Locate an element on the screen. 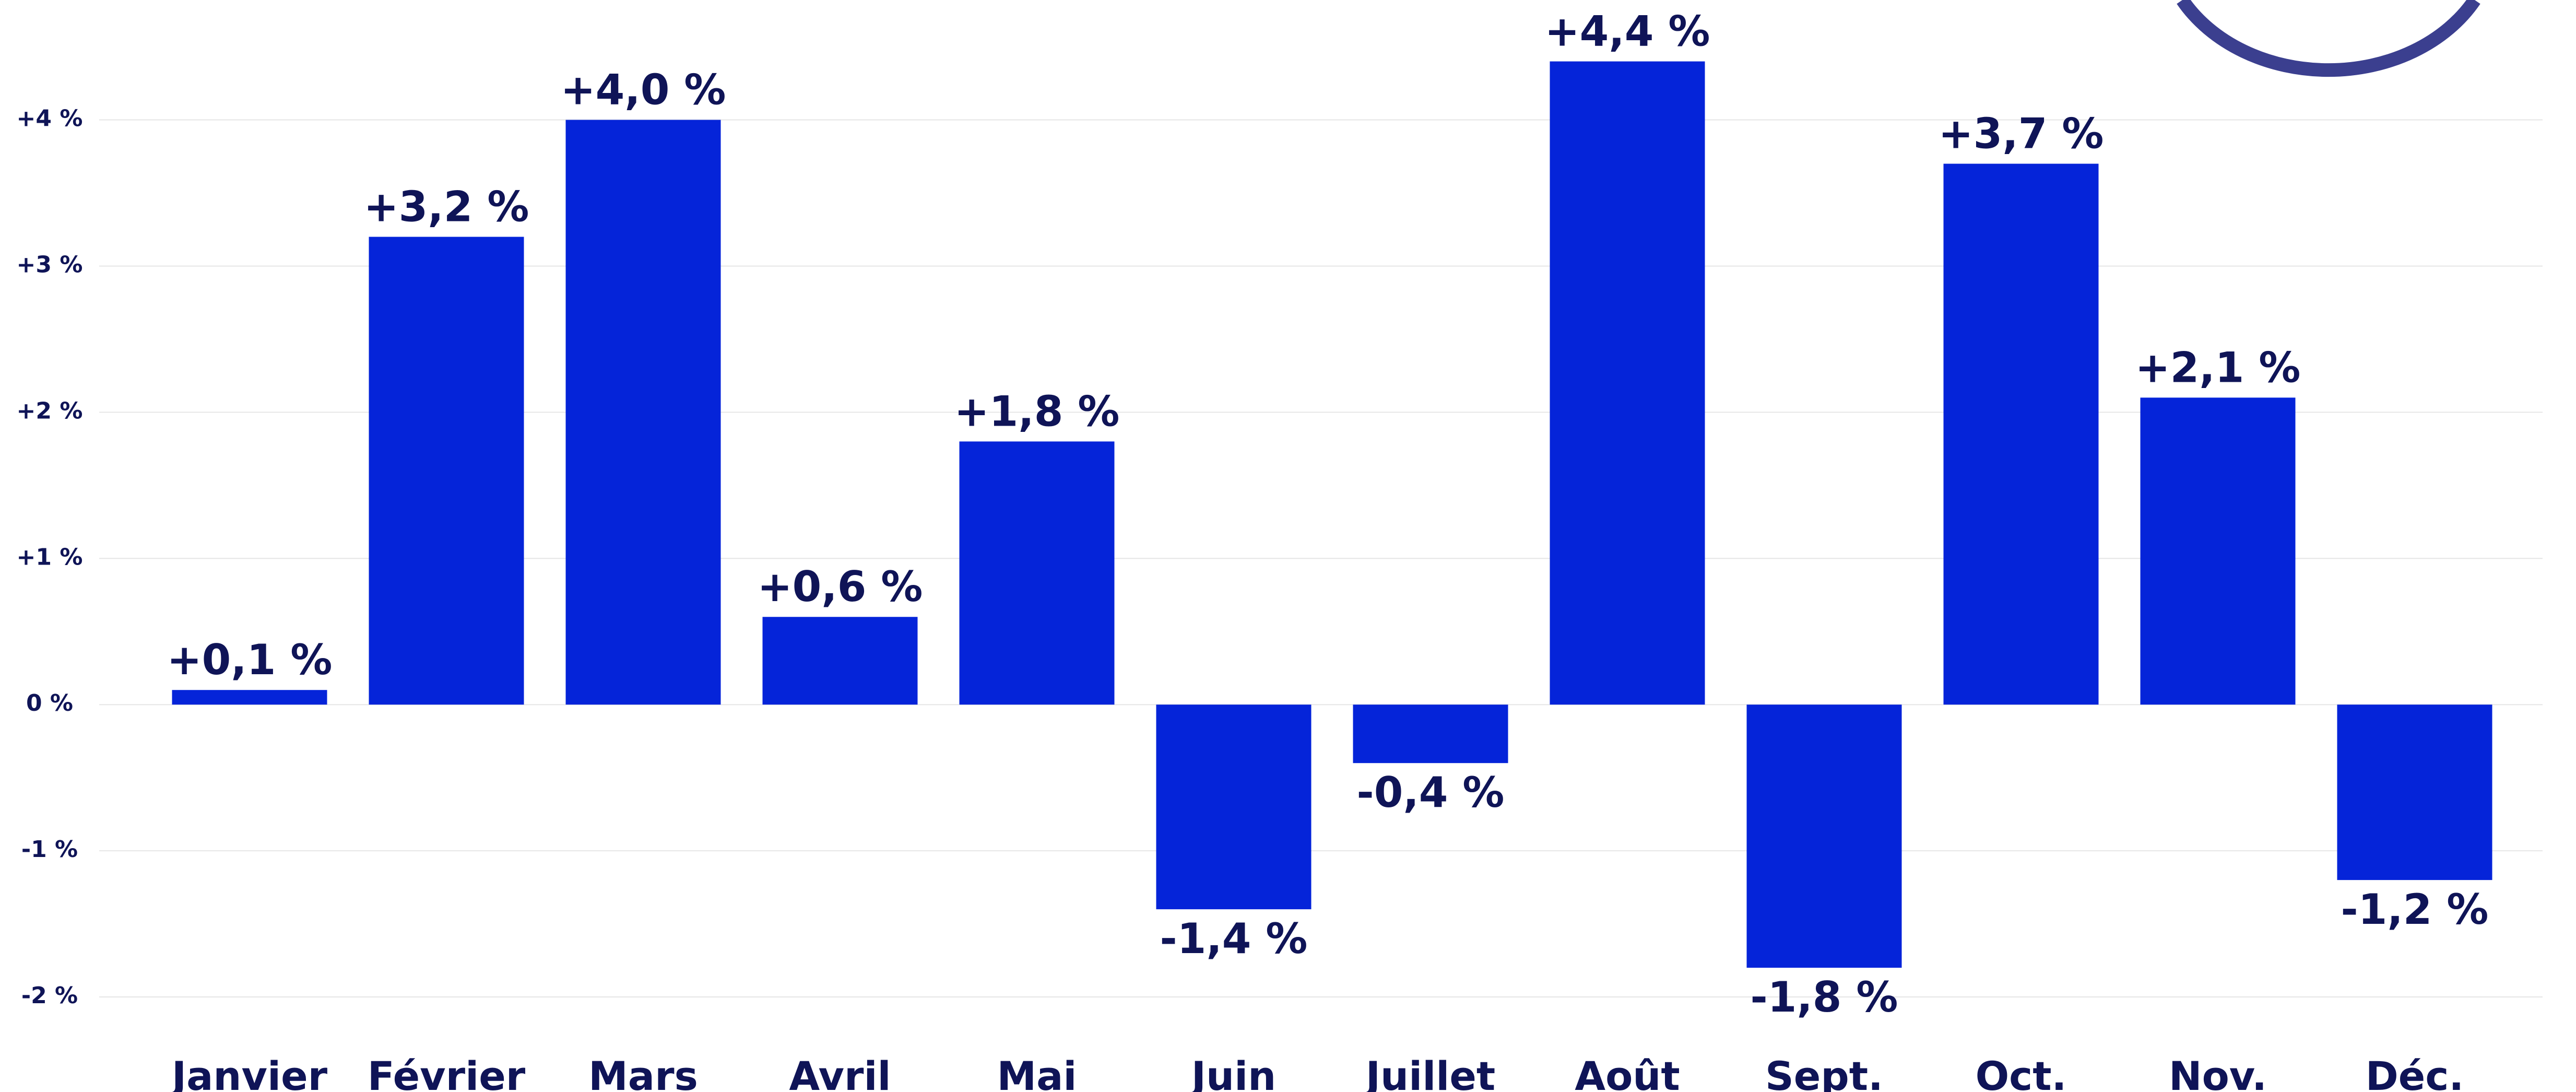  logo is located at coordinates (2328, 38).